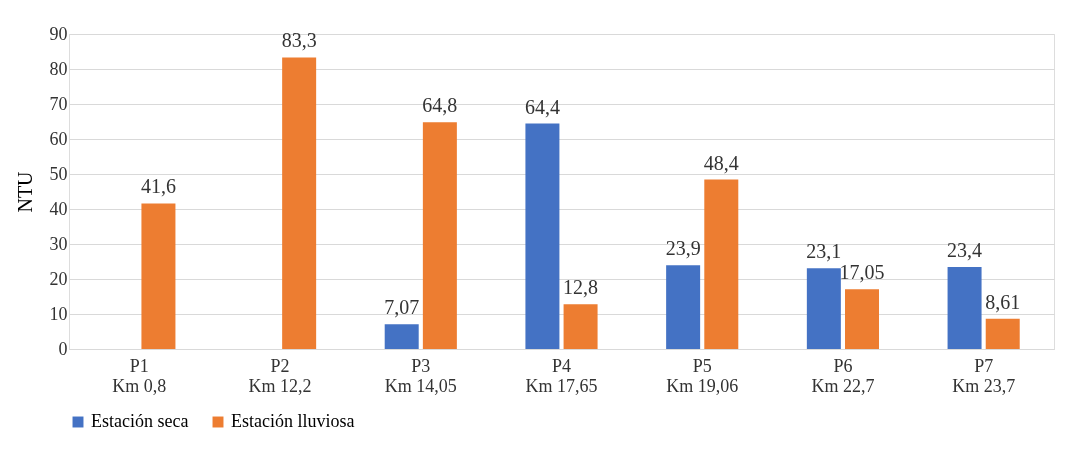  What do you see at coordinates (440, 105) in the screenshot?
I see `data-label: 64,8` at bounding box center [440, 105].